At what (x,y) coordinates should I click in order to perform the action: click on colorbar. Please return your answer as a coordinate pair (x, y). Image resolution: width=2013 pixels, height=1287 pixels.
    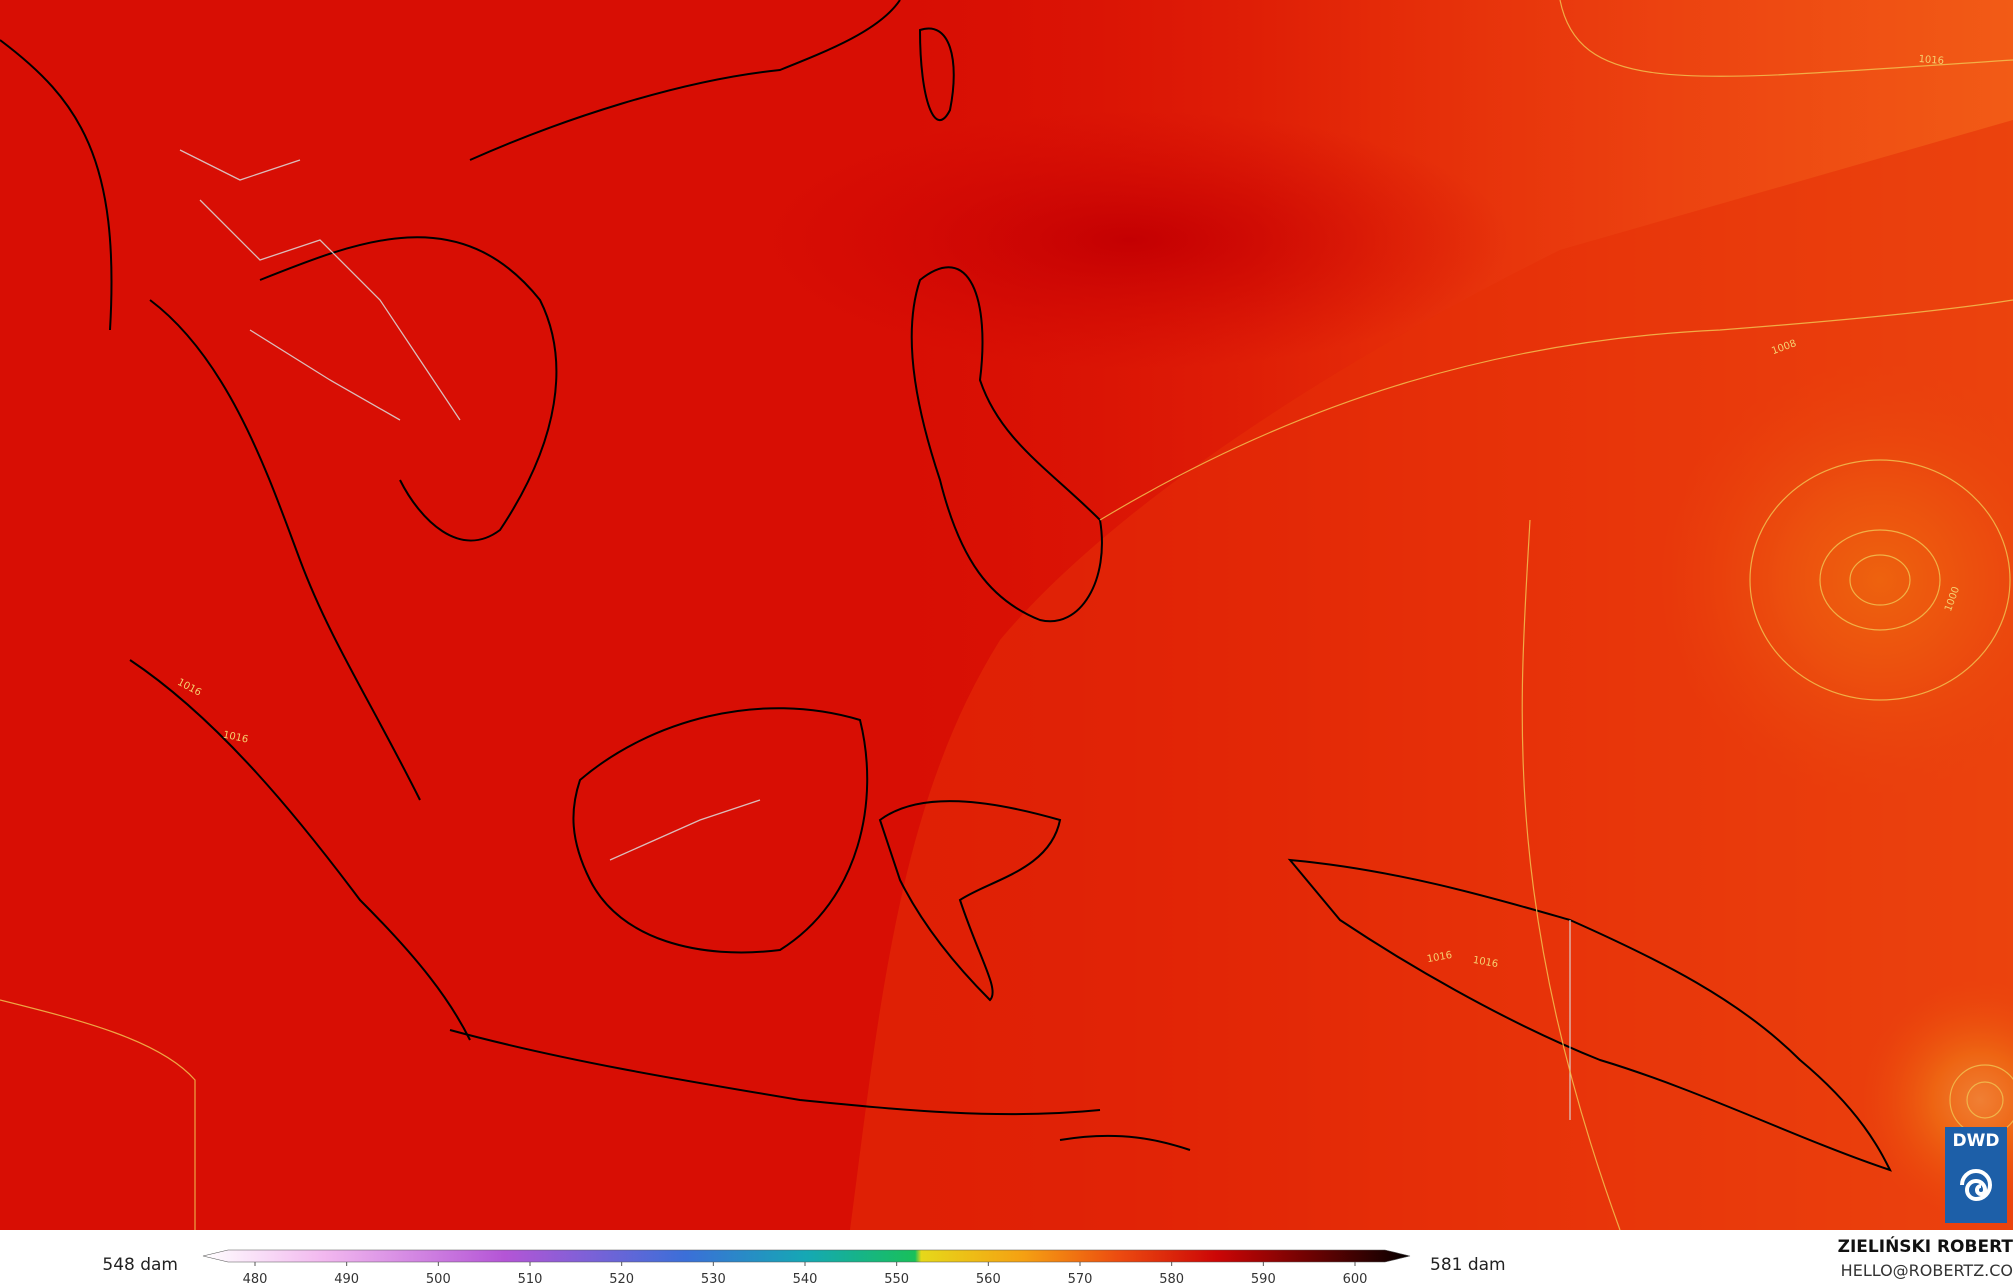
    Looking at the image, I should click on (806, 1256).